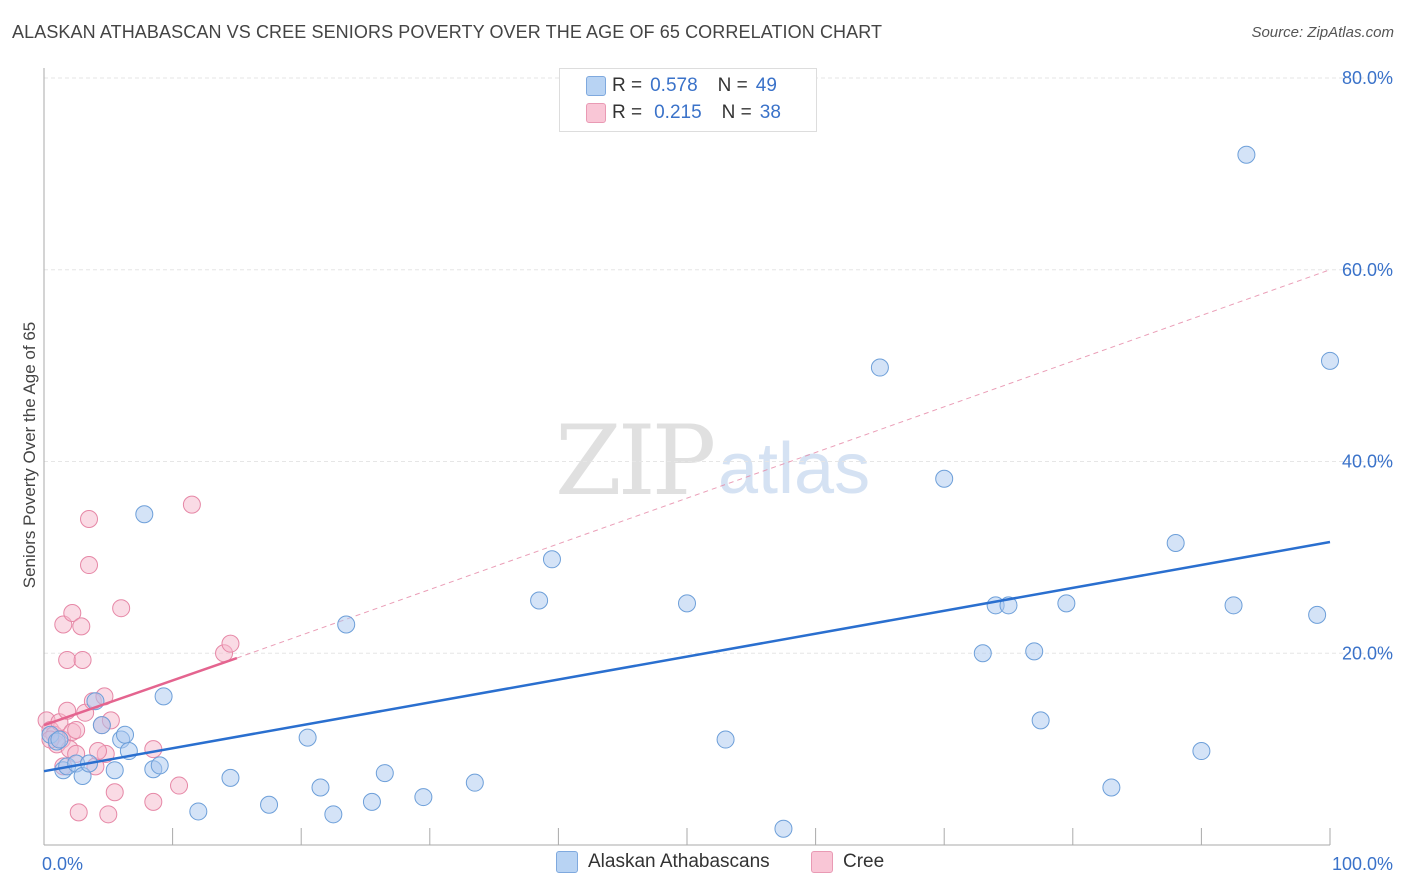  I want to click on legend-row-cree: R = 0.215 N = 38, so click(683, 113).